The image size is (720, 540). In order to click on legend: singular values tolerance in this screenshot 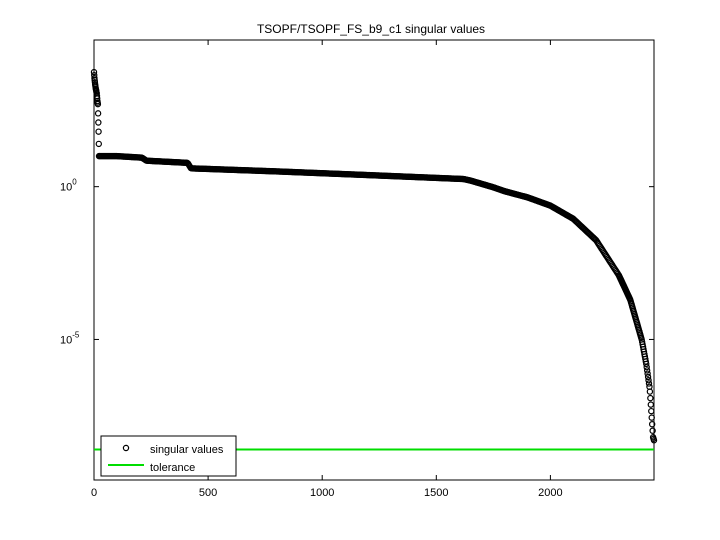, I will do `click(168, 456)`.